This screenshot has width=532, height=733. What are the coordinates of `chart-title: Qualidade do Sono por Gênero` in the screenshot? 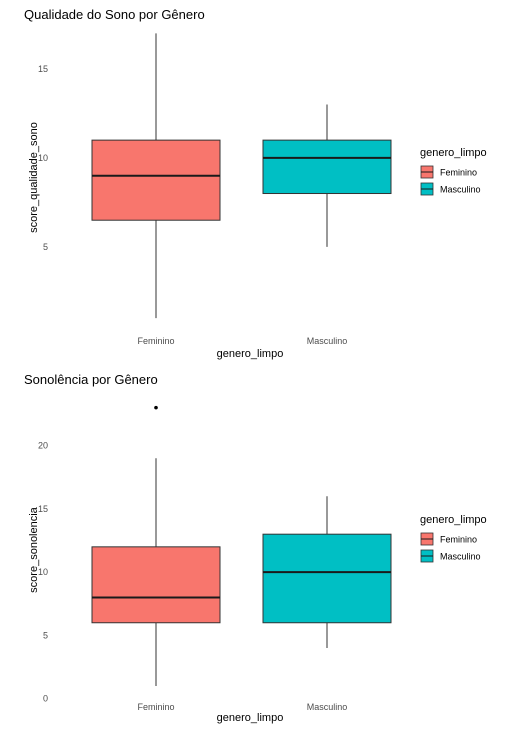 It's located at (114, 14).